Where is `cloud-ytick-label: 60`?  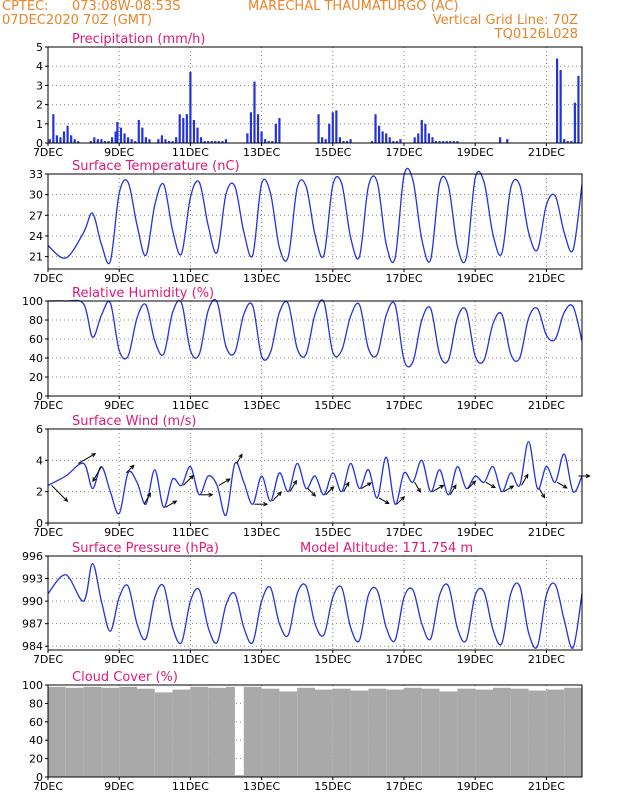
cloud-ytick-label: 60 is located at coordinates (36, 722).